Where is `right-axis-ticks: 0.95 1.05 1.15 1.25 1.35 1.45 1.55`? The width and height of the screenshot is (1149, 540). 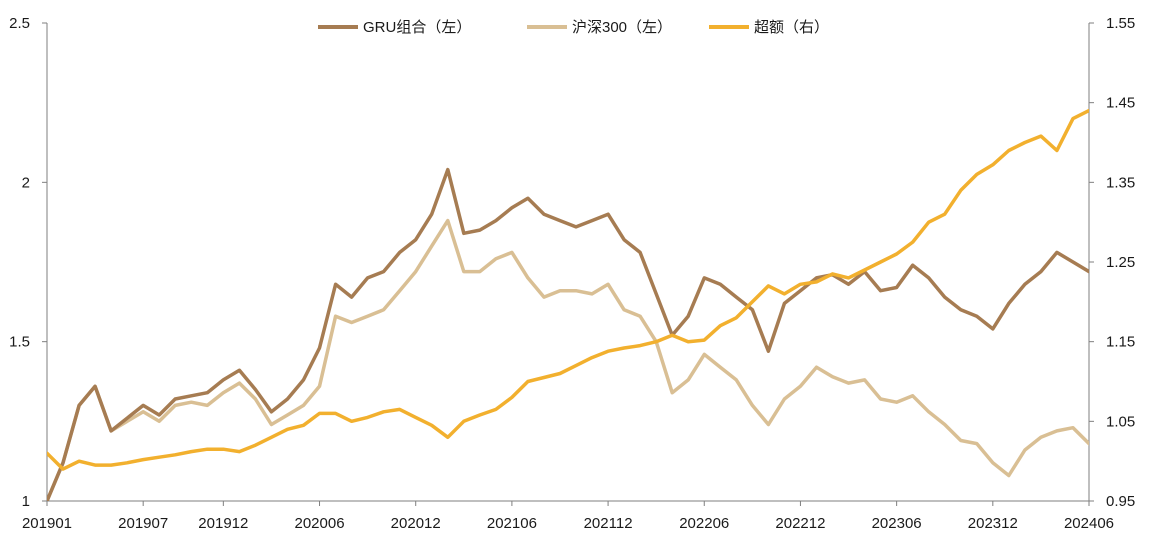 right-axis-ticks: 0.95 1.05 1.15 1.25 1.35 1.45 1.55 is located at coordinates (1112, 262).